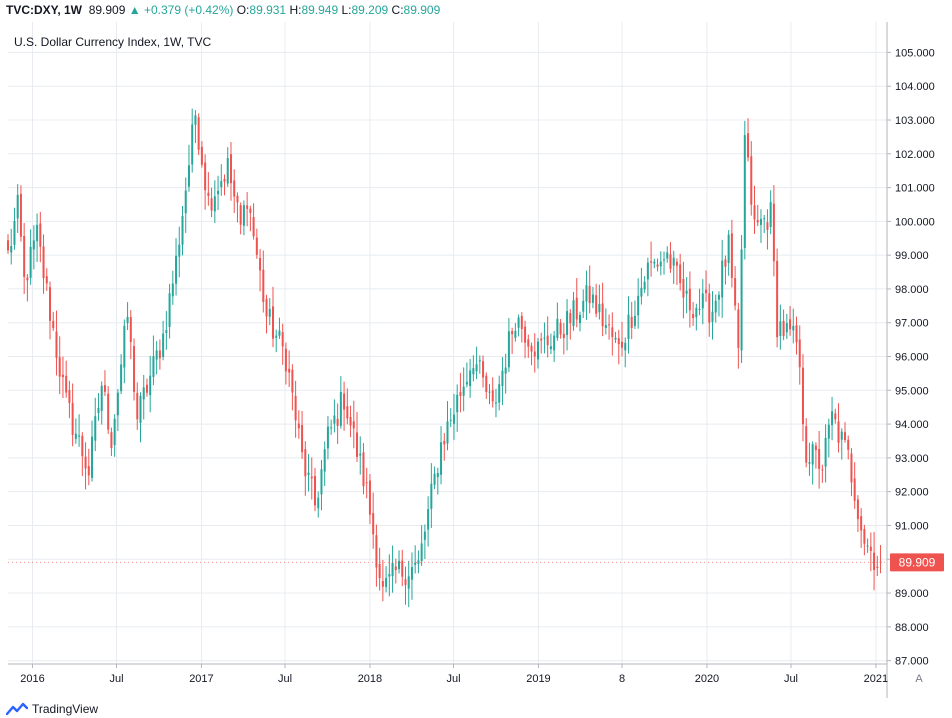  What do you see at coordinates (876, 679) in the screenshot?
I see `time-tick-label: 2021` at bounding box center [876, 679].